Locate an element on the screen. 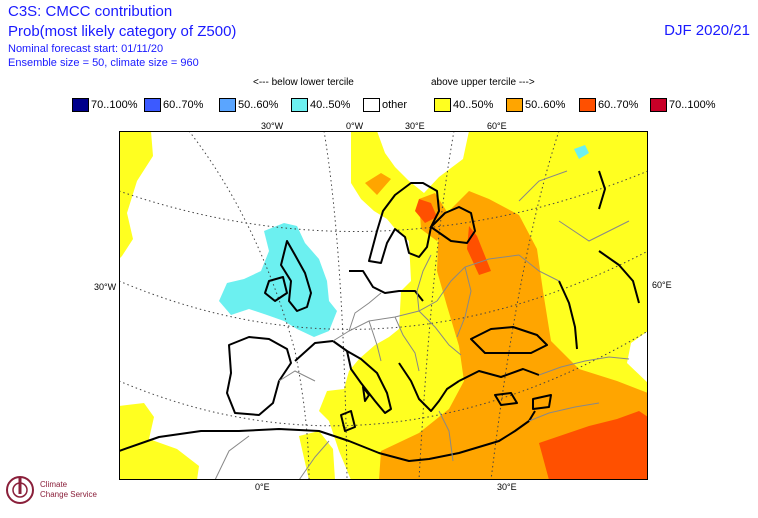 Image resolution: width=758 pixels, height=518 pixels. ensemble-size: Ensemble size = 50, climate size = 960 is located at coordinates (103, 63).